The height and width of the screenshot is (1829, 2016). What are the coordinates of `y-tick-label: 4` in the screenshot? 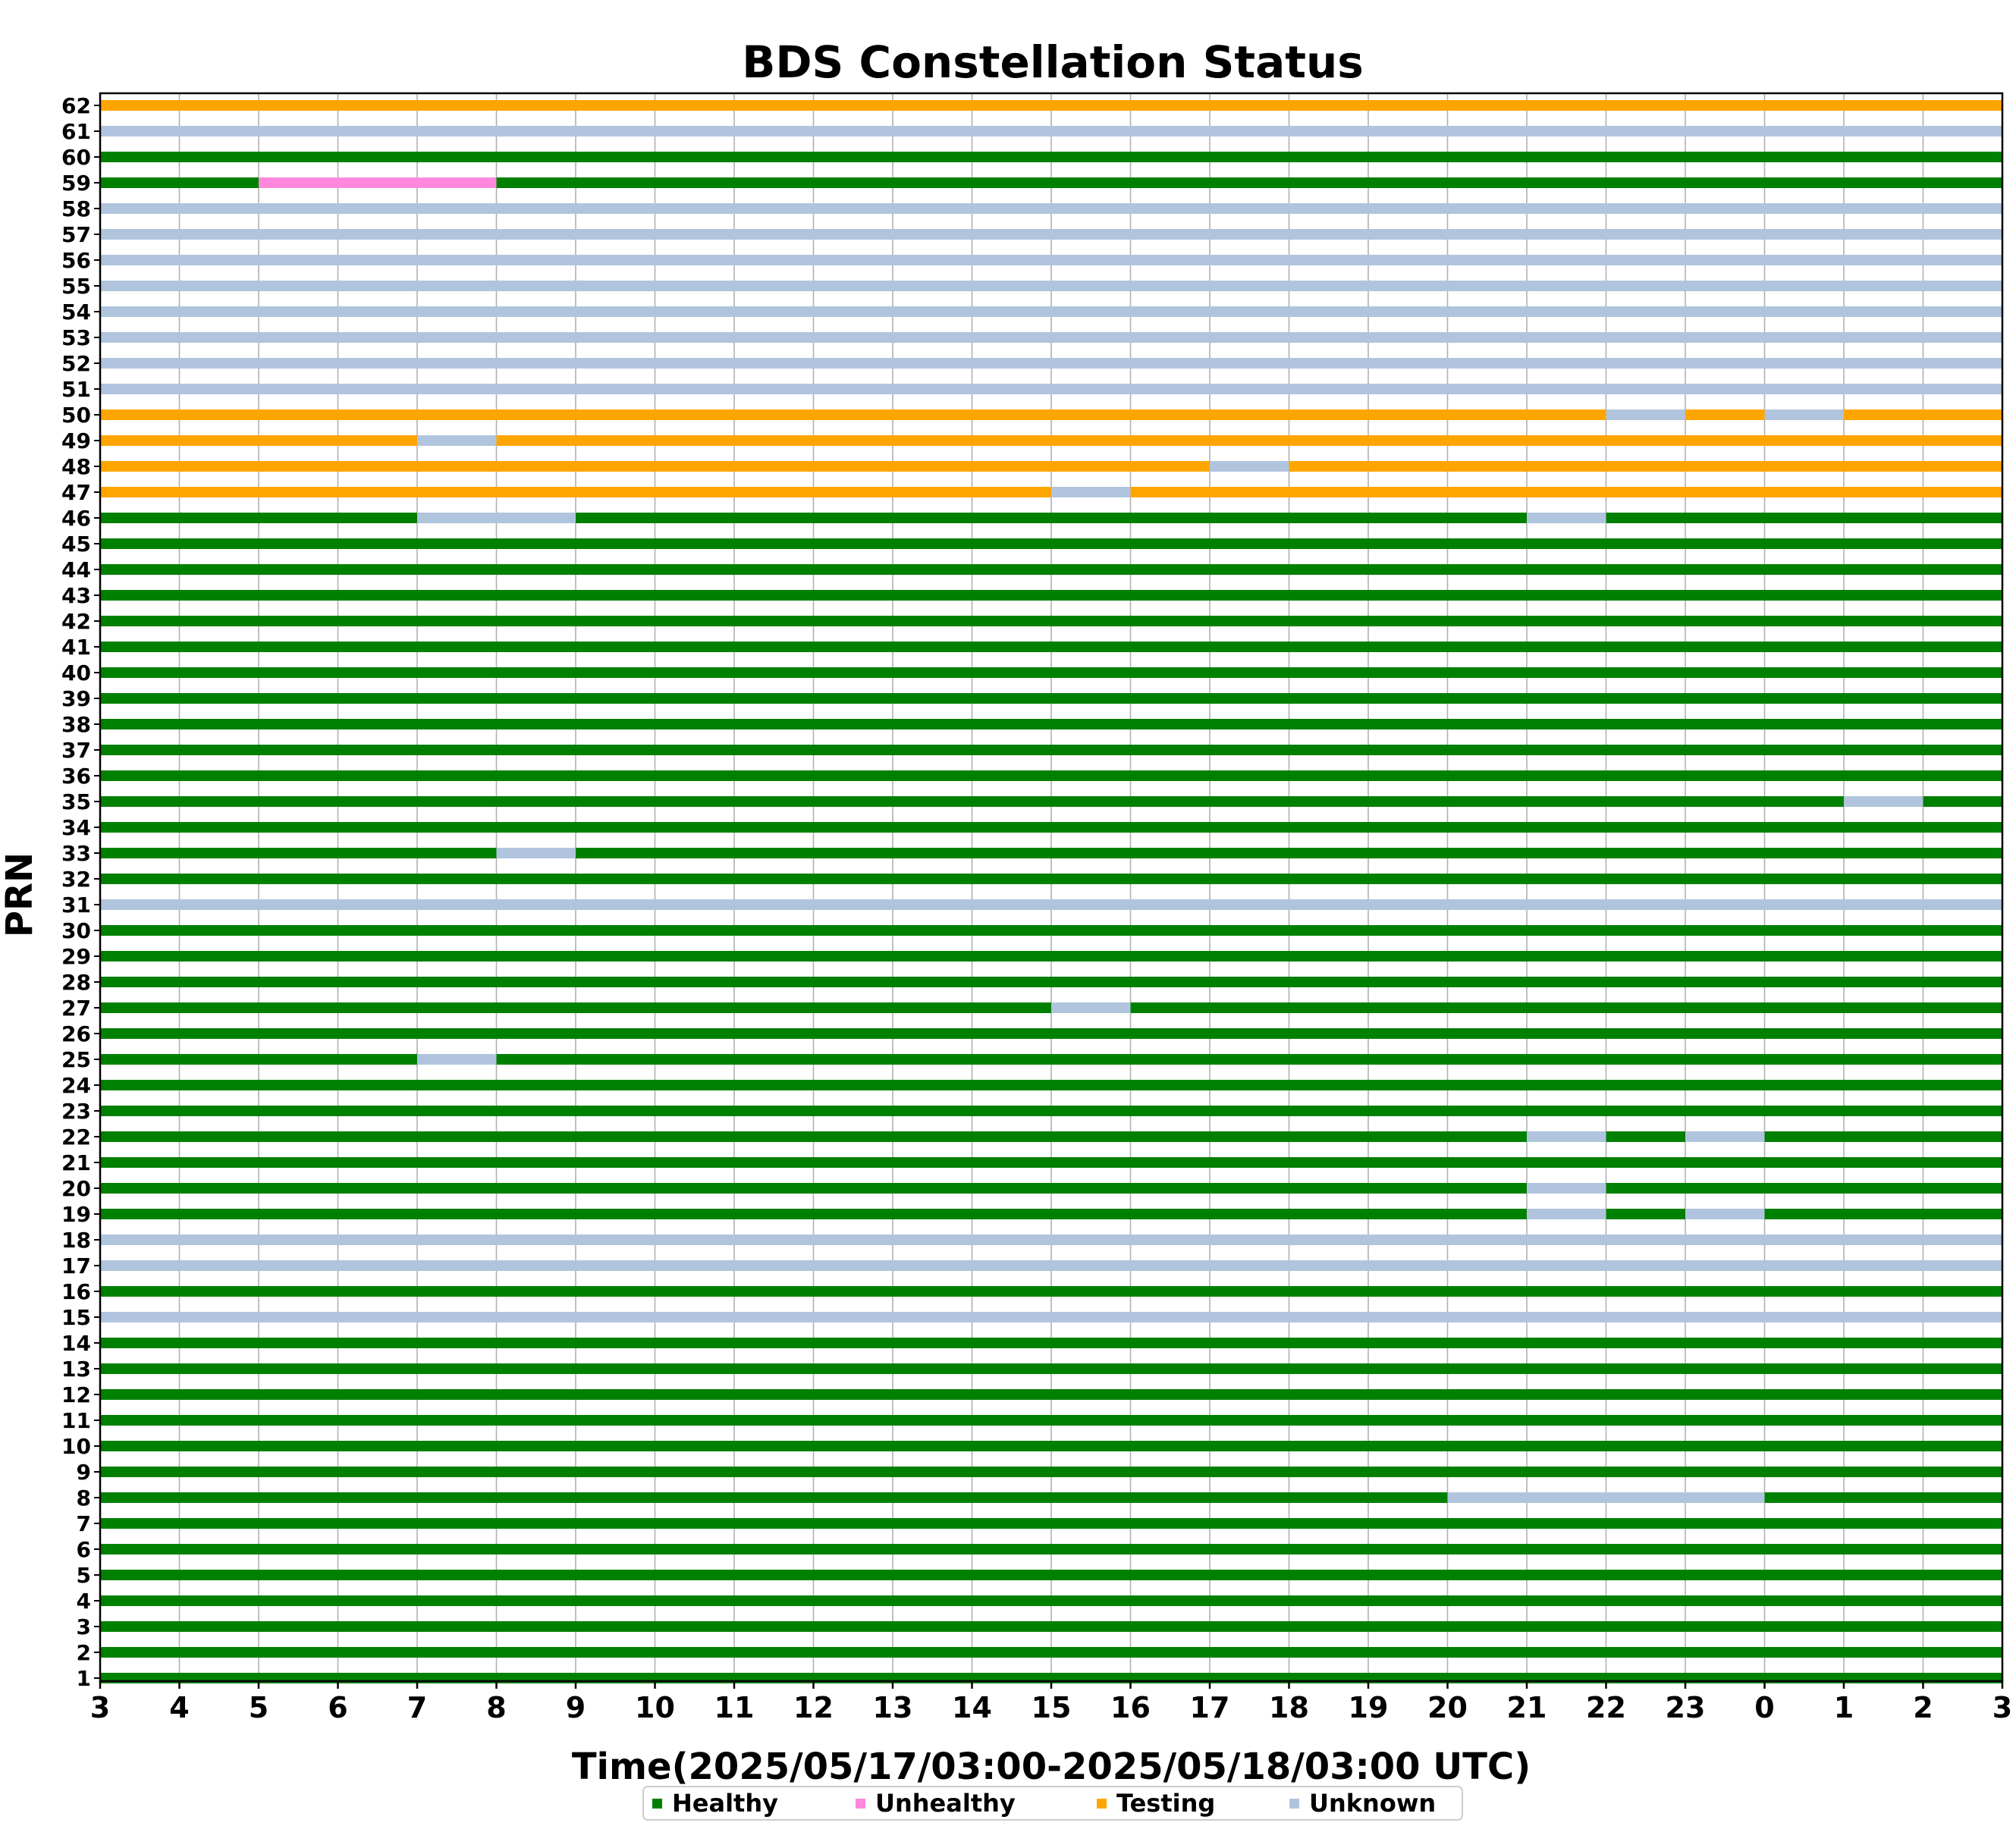 It's located at (84, 1601).